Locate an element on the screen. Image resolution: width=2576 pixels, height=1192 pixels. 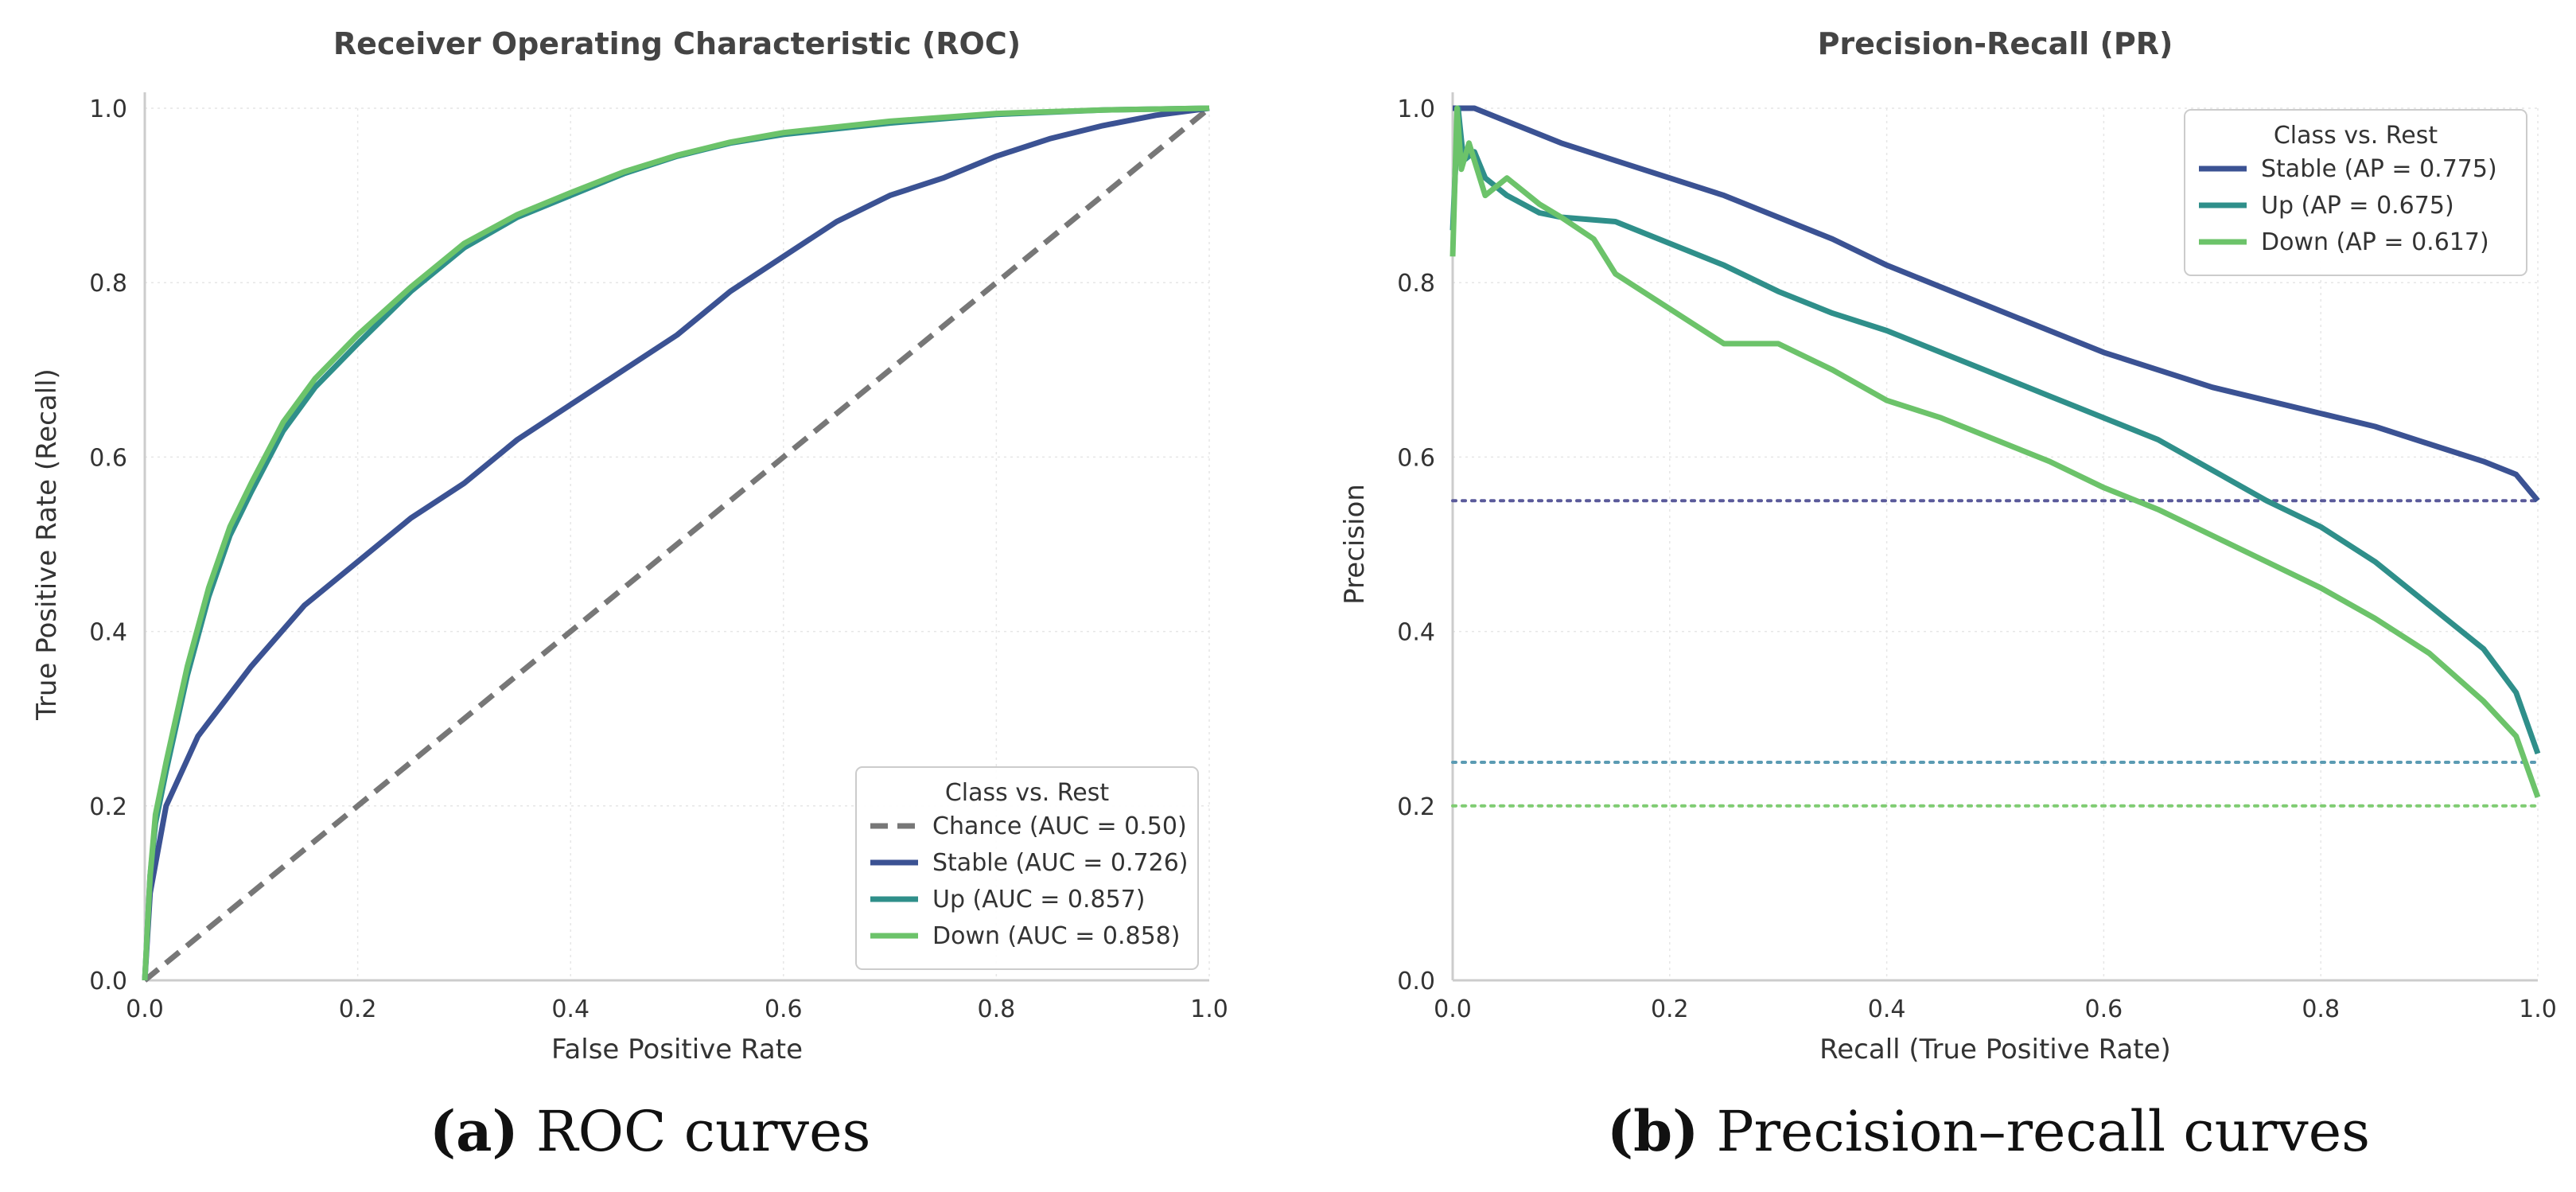
pr-y-tick-label: 0.4 is located at coordinates (1416, 633).